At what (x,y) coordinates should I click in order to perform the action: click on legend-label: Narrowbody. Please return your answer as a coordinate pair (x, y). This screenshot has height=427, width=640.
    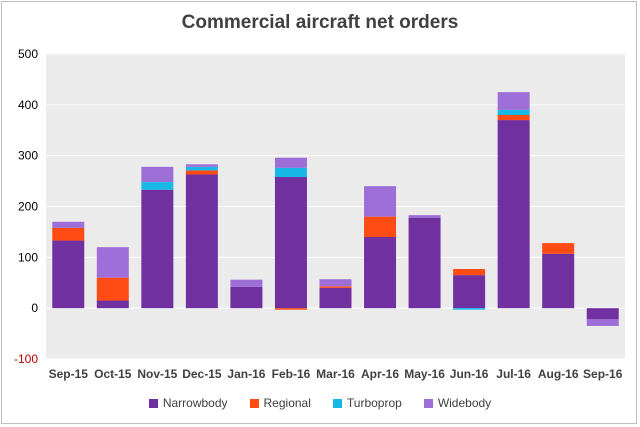
    Looking at the image, I should click on (195, 403).